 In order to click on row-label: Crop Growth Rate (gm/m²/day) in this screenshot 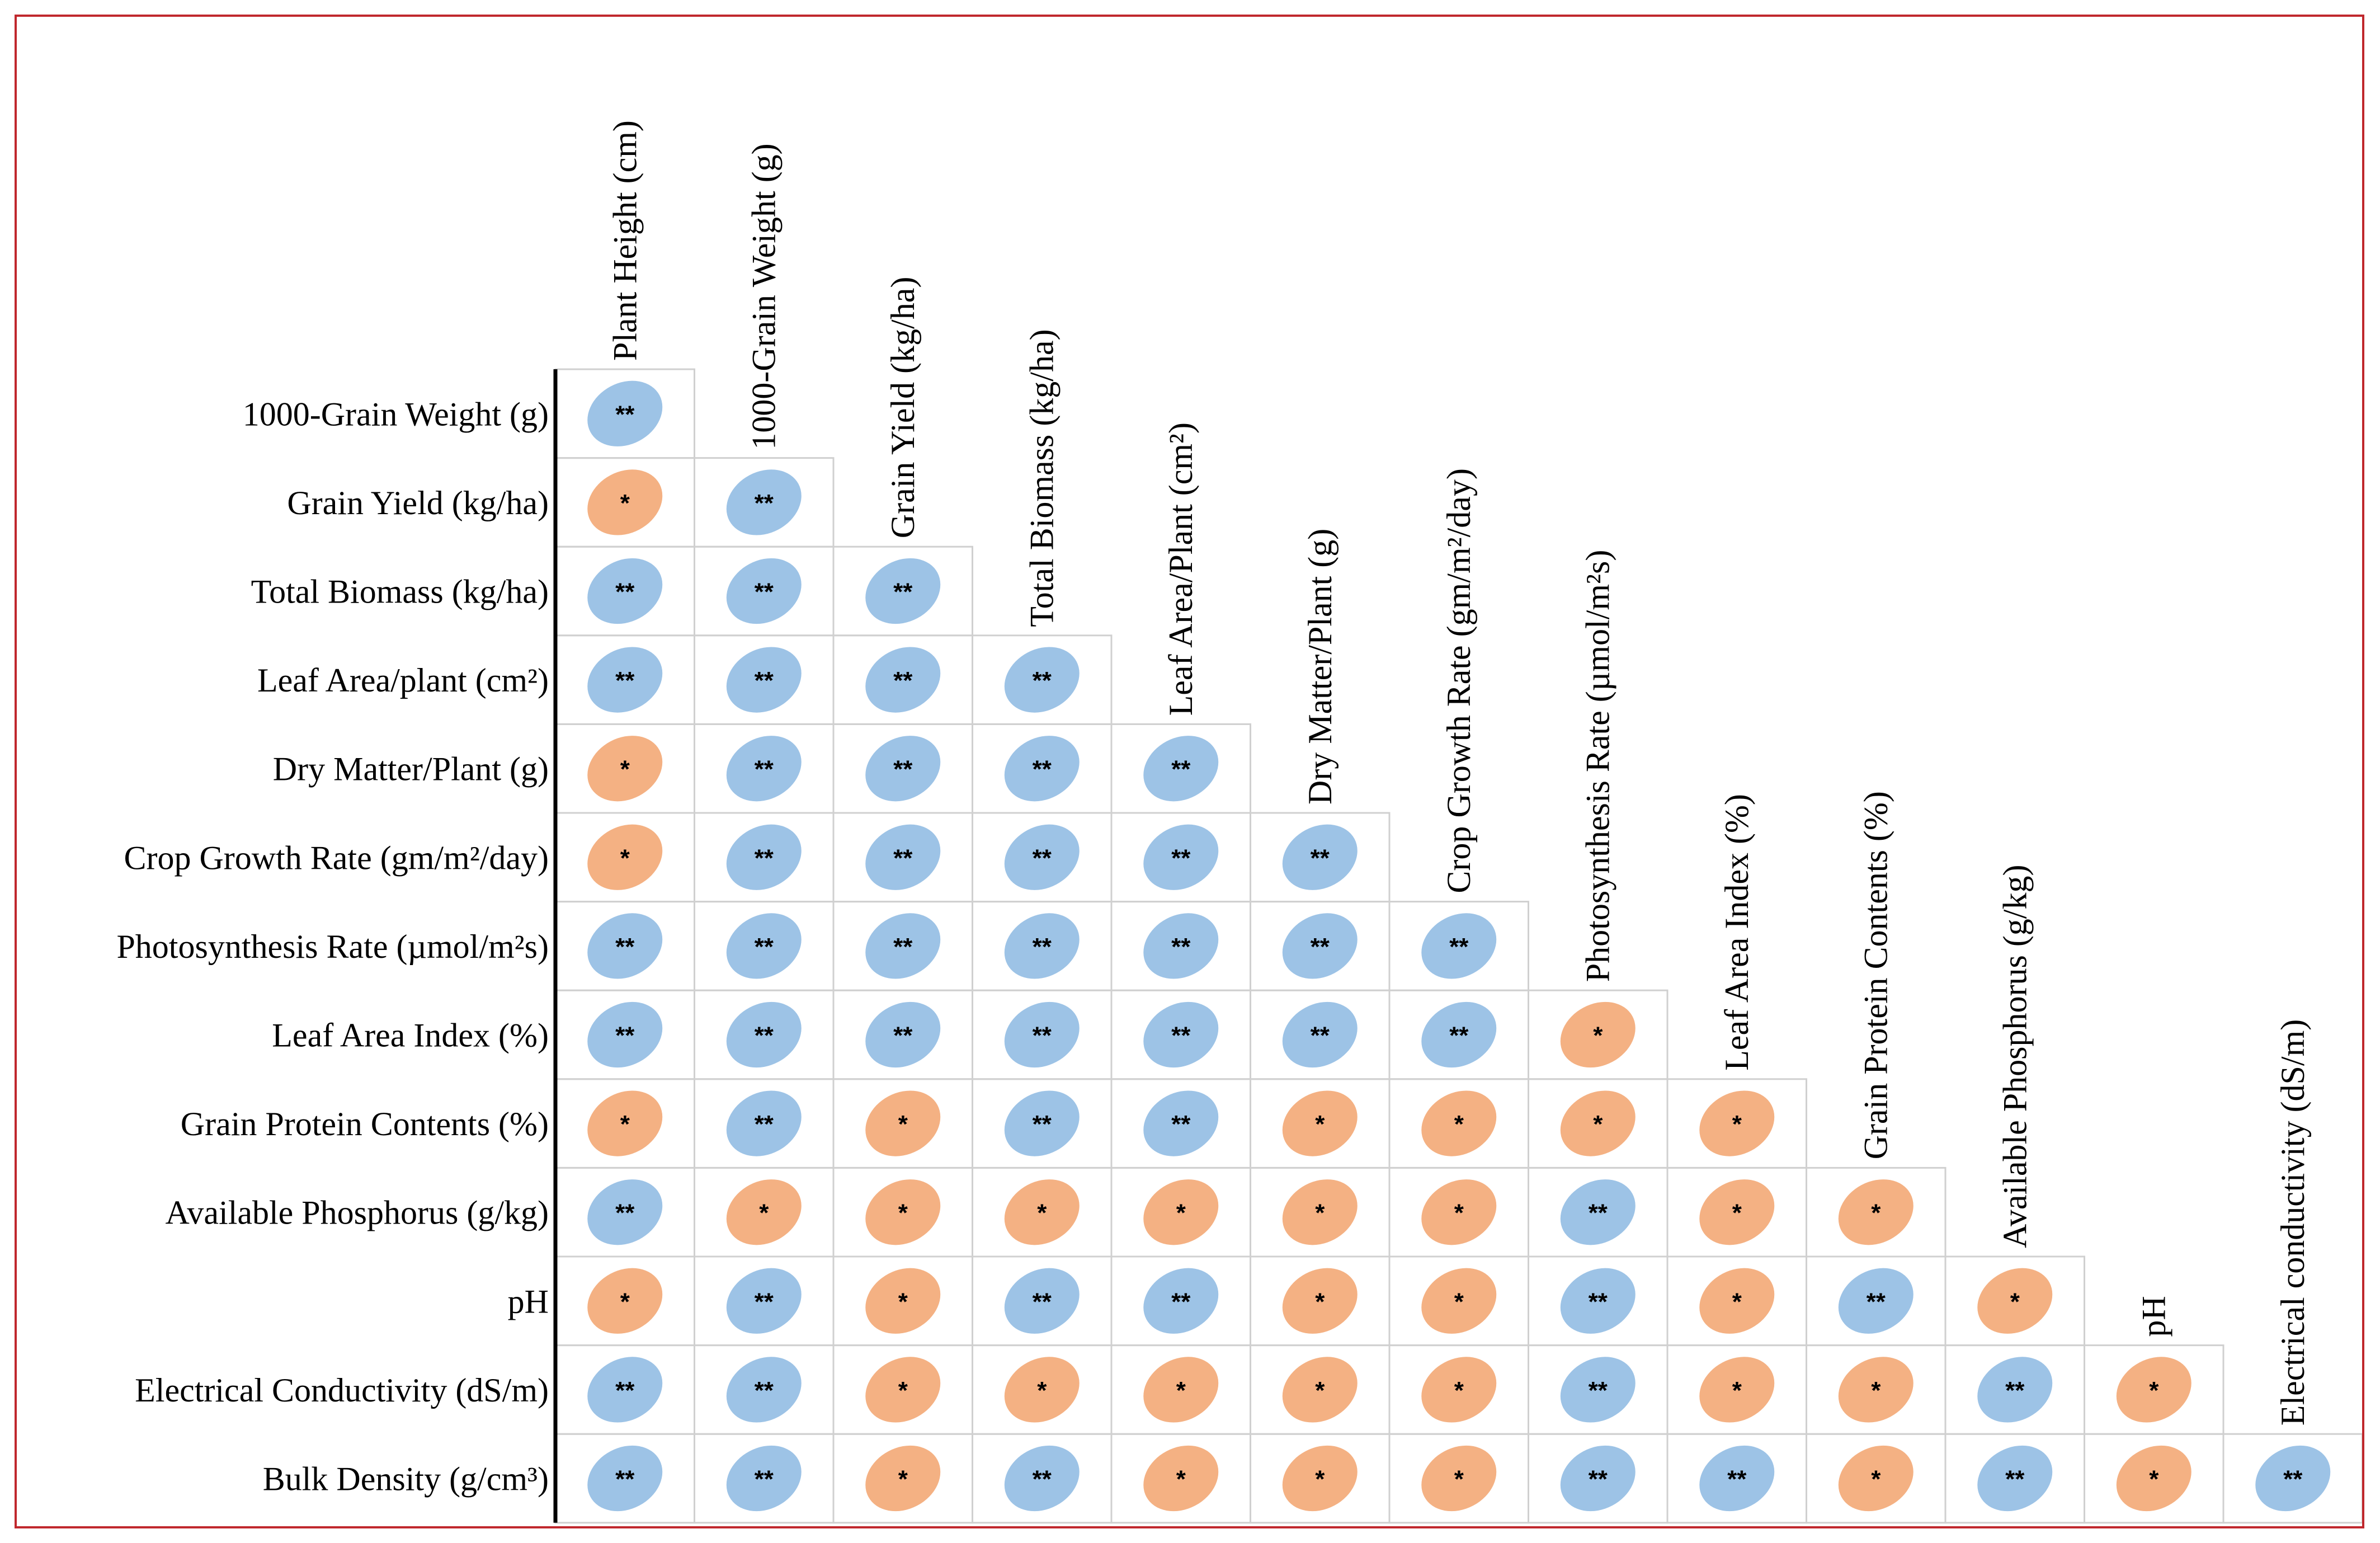, I will do `click(336, 857)`.